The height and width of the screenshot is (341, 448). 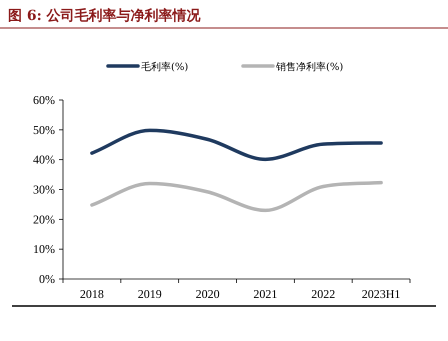 What do you see at coordinates (150, 294) in the screenshot?
I see `x-tick-label: 2019` at bounding box center [150, 294].